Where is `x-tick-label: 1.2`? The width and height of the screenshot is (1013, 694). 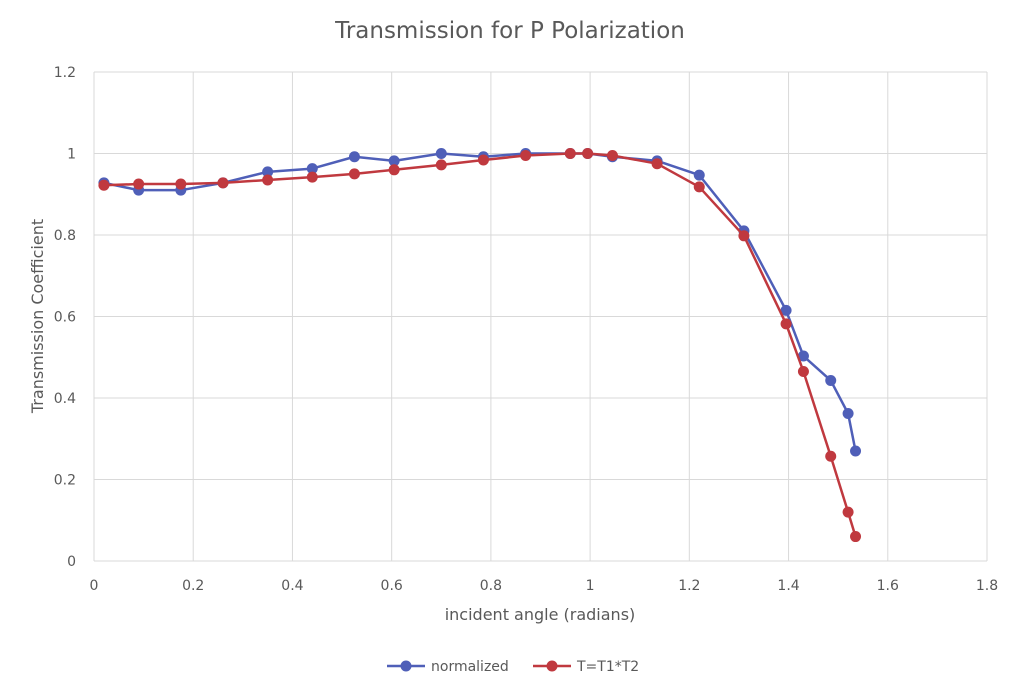 x-tick-label: 1.2 is located at coordinates (689, 586).